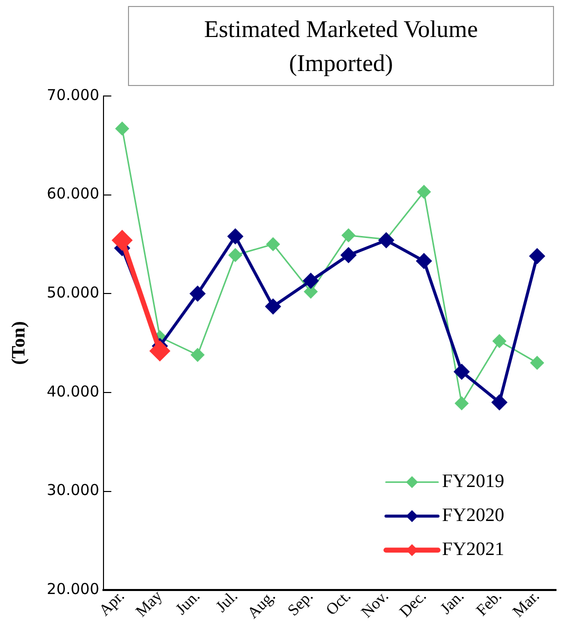 The width and height of the screenshot is (568, 626). What do you see at coordinates (473, 515) in the screenshot?
I see `legend-label: FY2020` at bounding box center [473, 515].